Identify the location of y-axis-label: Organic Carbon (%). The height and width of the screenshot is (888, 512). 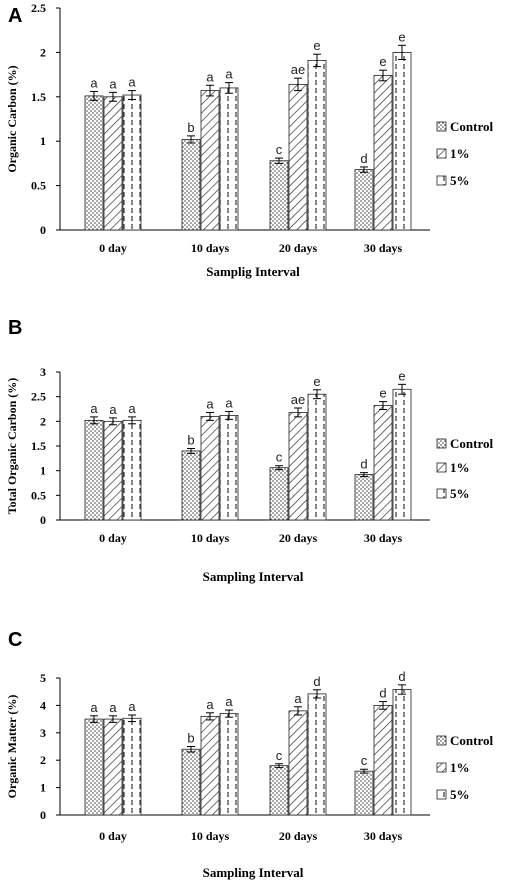
(12, 118).